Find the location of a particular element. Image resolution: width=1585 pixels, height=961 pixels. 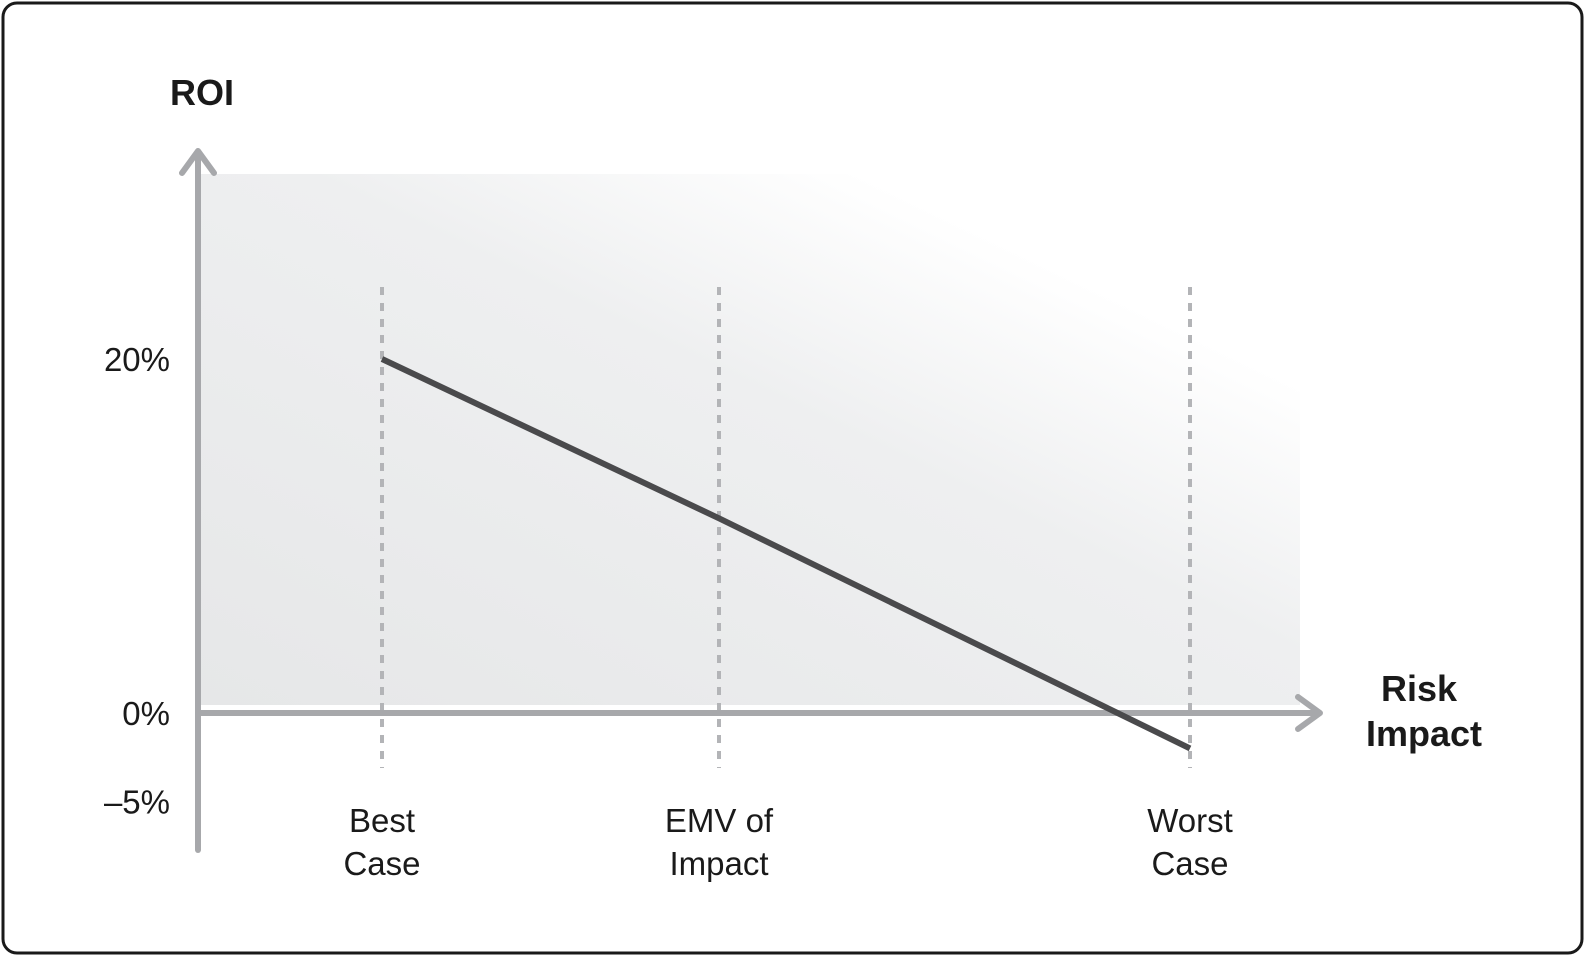

y-tick-labels: 20% 0% –5% is located at coordinates (137, 581).